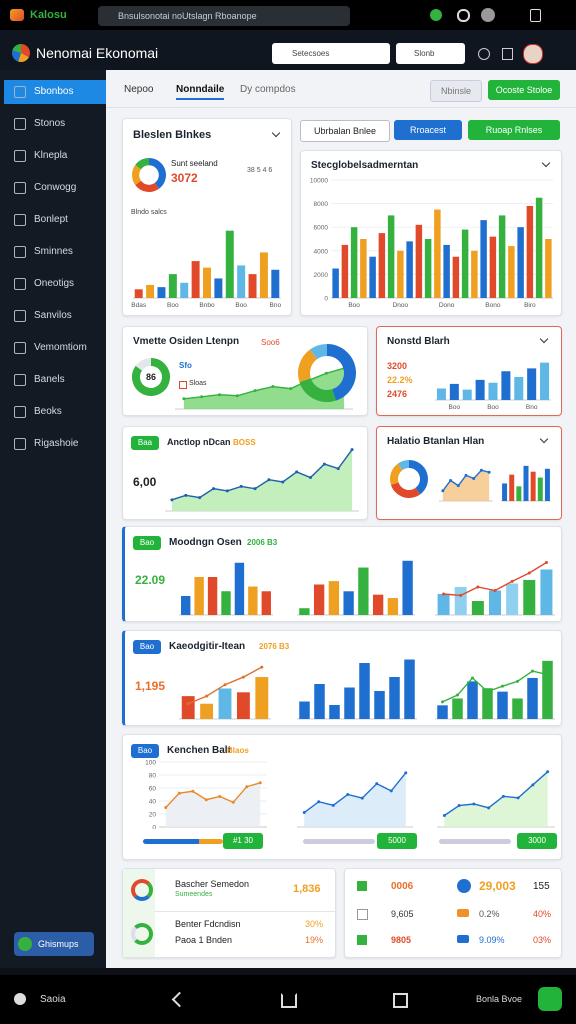  I want to click on tab-icon, so click(535, 15).